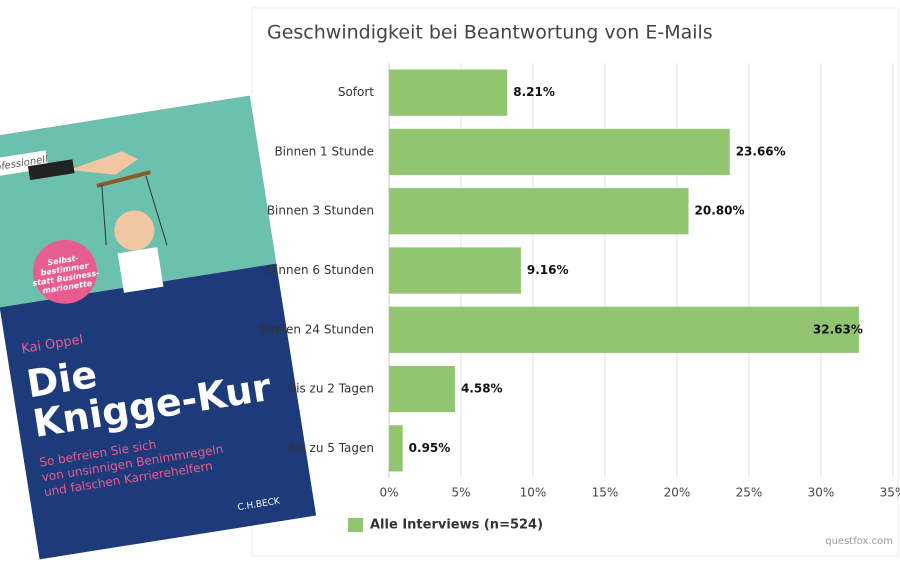 This screenshot has width=900, height=563. What do you see at coordinates (534, 92) in the screenshot?
I see `value-label: 8.21%` at bounding box center [534, 92].